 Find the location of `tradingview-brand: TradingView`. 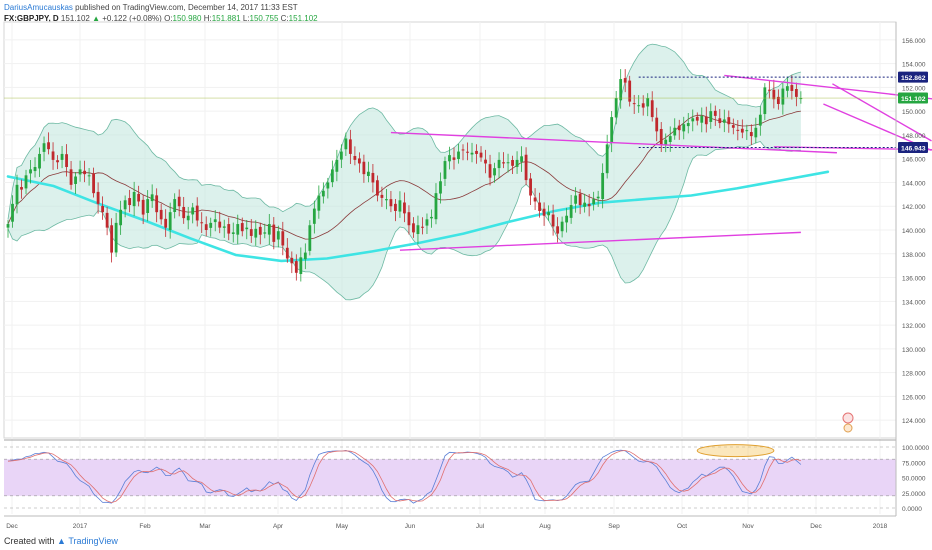

tradingview-brand: TradingView is located at coordinates (93, 541).